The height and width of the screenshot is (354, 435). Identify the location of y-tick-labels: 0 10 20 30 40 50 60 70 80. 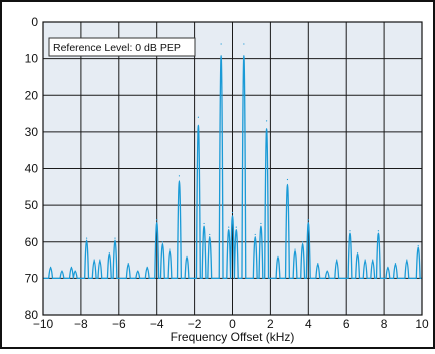
(32, 168).